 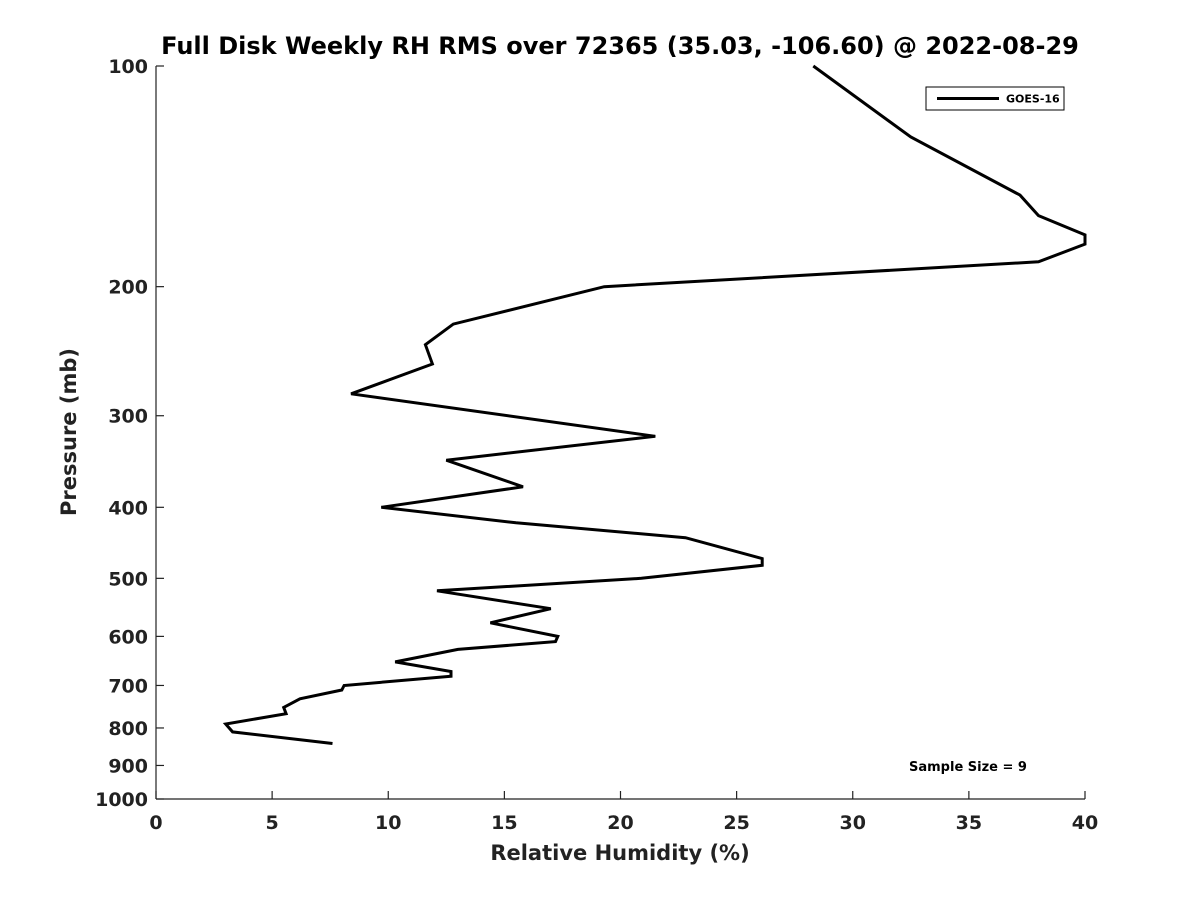 What do you see at coordinates (995, 98) in the screenshot?
I see `legend: GOES-16` at bounding box center [995, 98].